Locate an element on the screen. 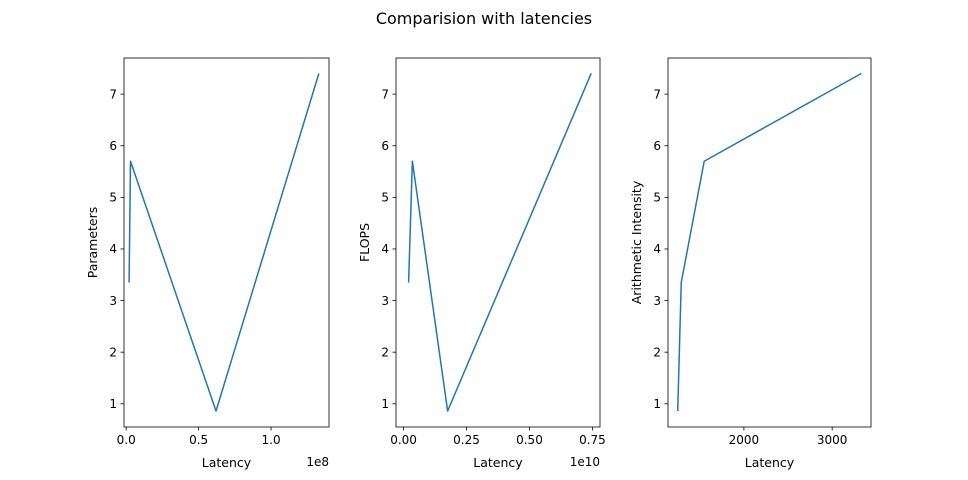 Image resolution: width=968 pixels, height=480 pixels. x-offset-label: 1e10 is located at coordinates (585, 462).